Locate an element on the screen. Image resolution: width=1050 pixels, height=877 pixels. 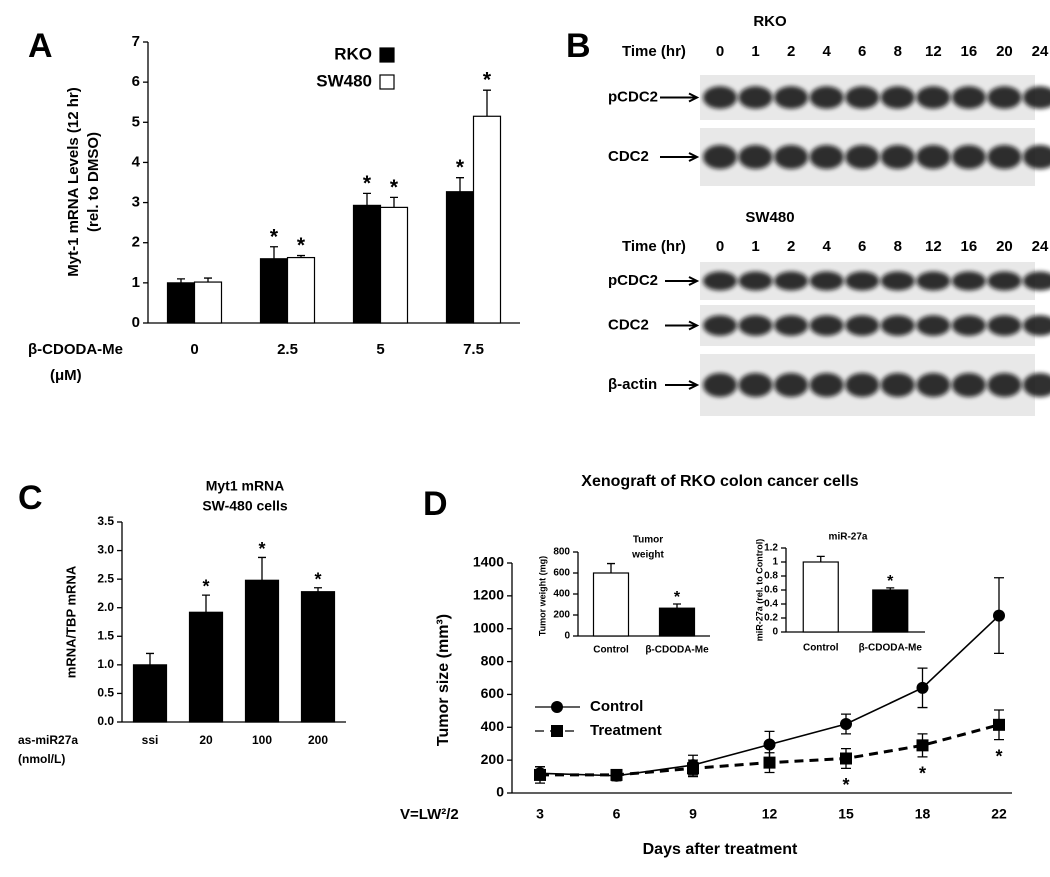
x-tick-label: 12 is located at coordinates (770, 814).